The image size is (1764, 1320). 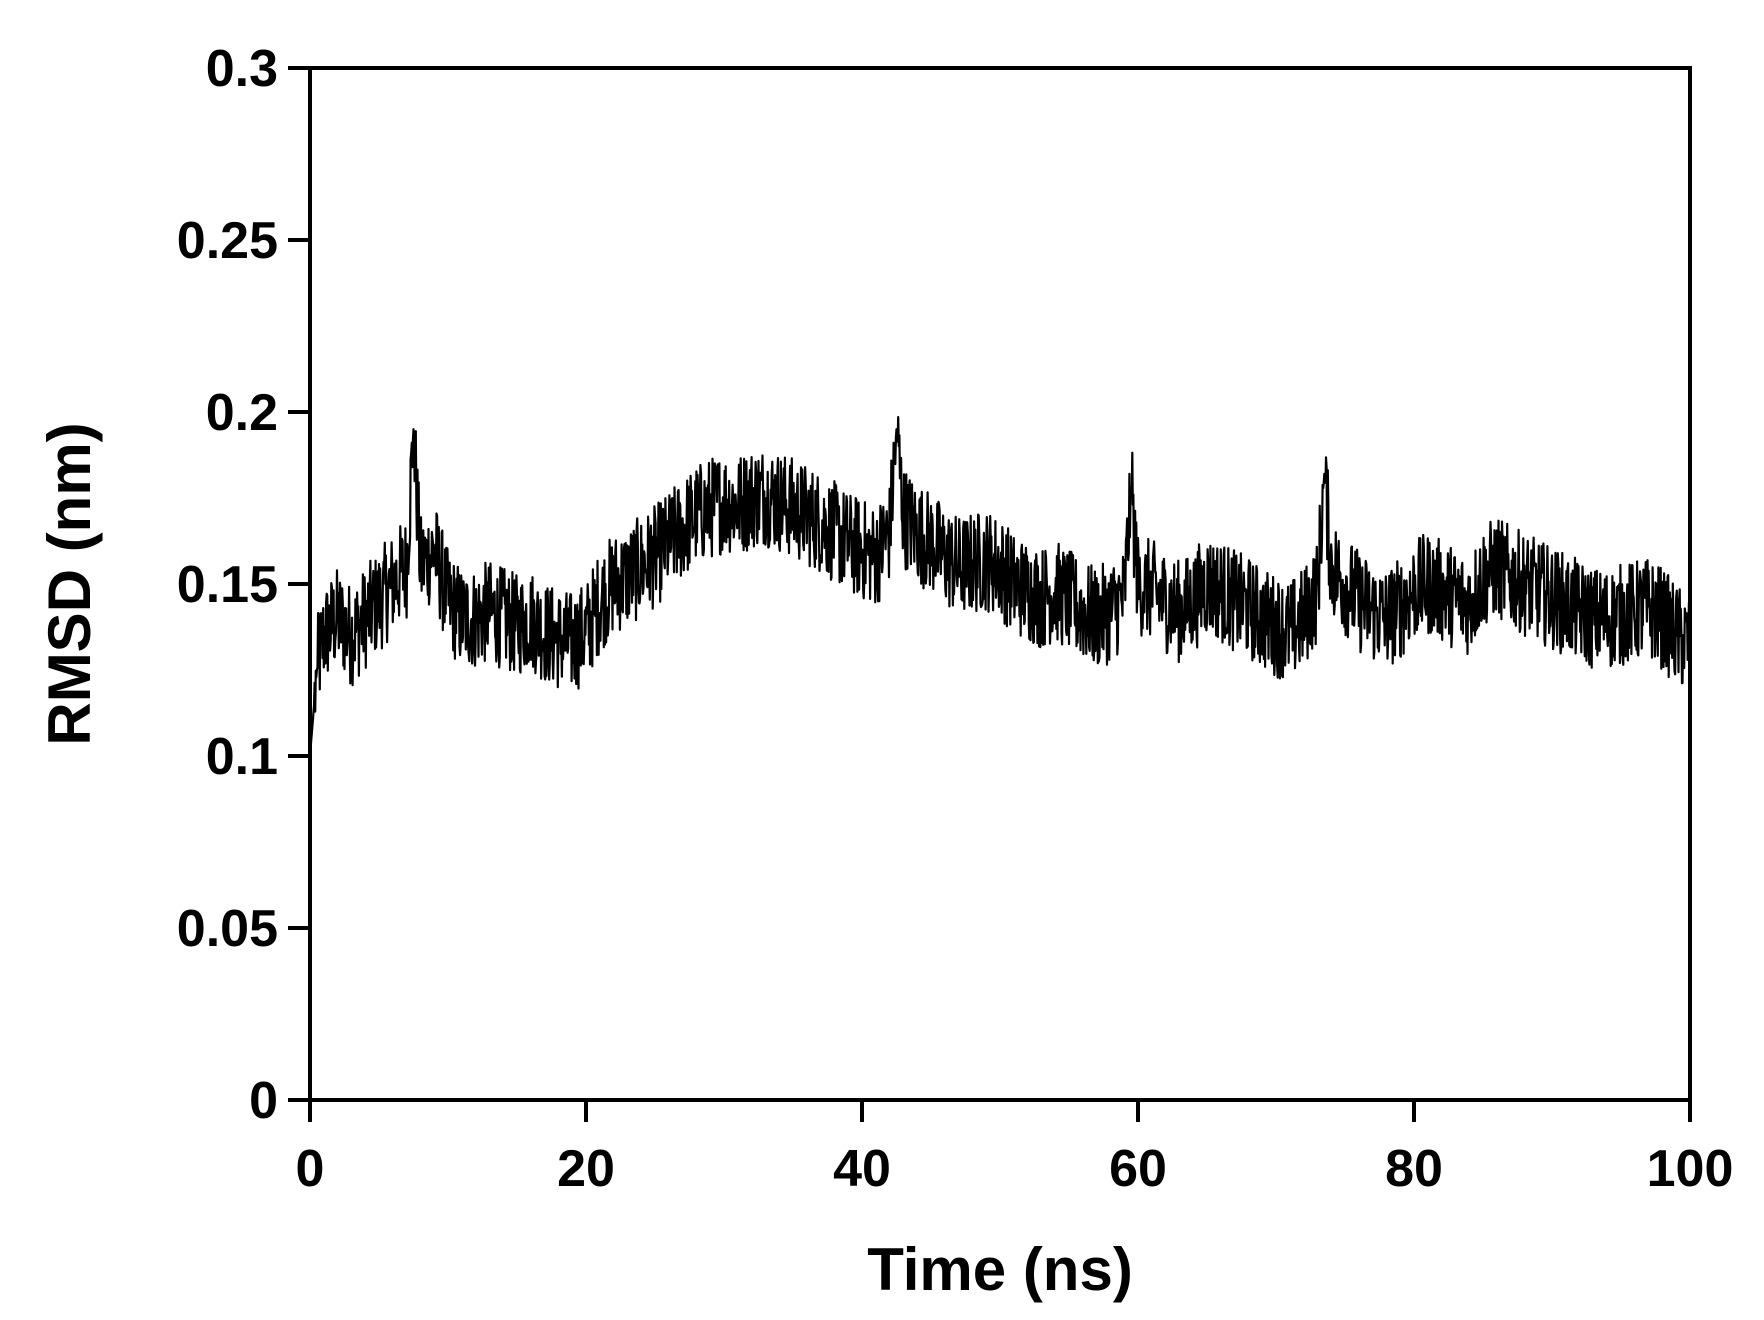 What do you see at coordinates (310, 1169) in the screenshot?
I see `x-tick-label: 0` at bounding box center [310, 1169].